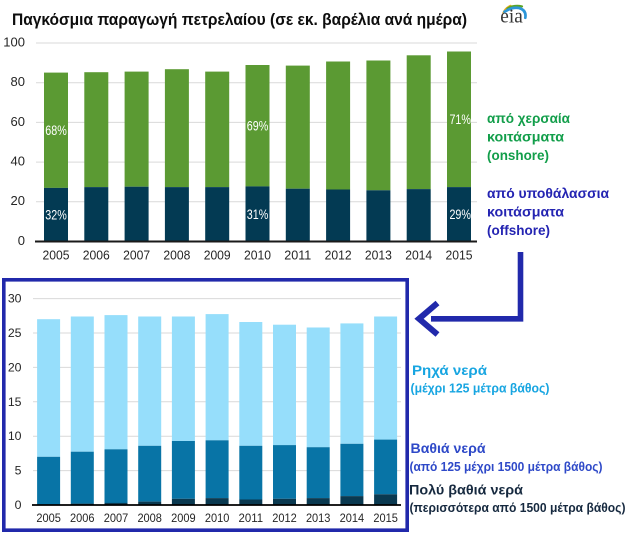 The width and height of the screenshot is (630, 539). Describe the element at coordinates (518, 508) in the screenshot. I see `svg-text:(περισσότερα από 1500 μέτρα βά: (περισσότερα από 1500 μέτρα βάθος)` at that location.